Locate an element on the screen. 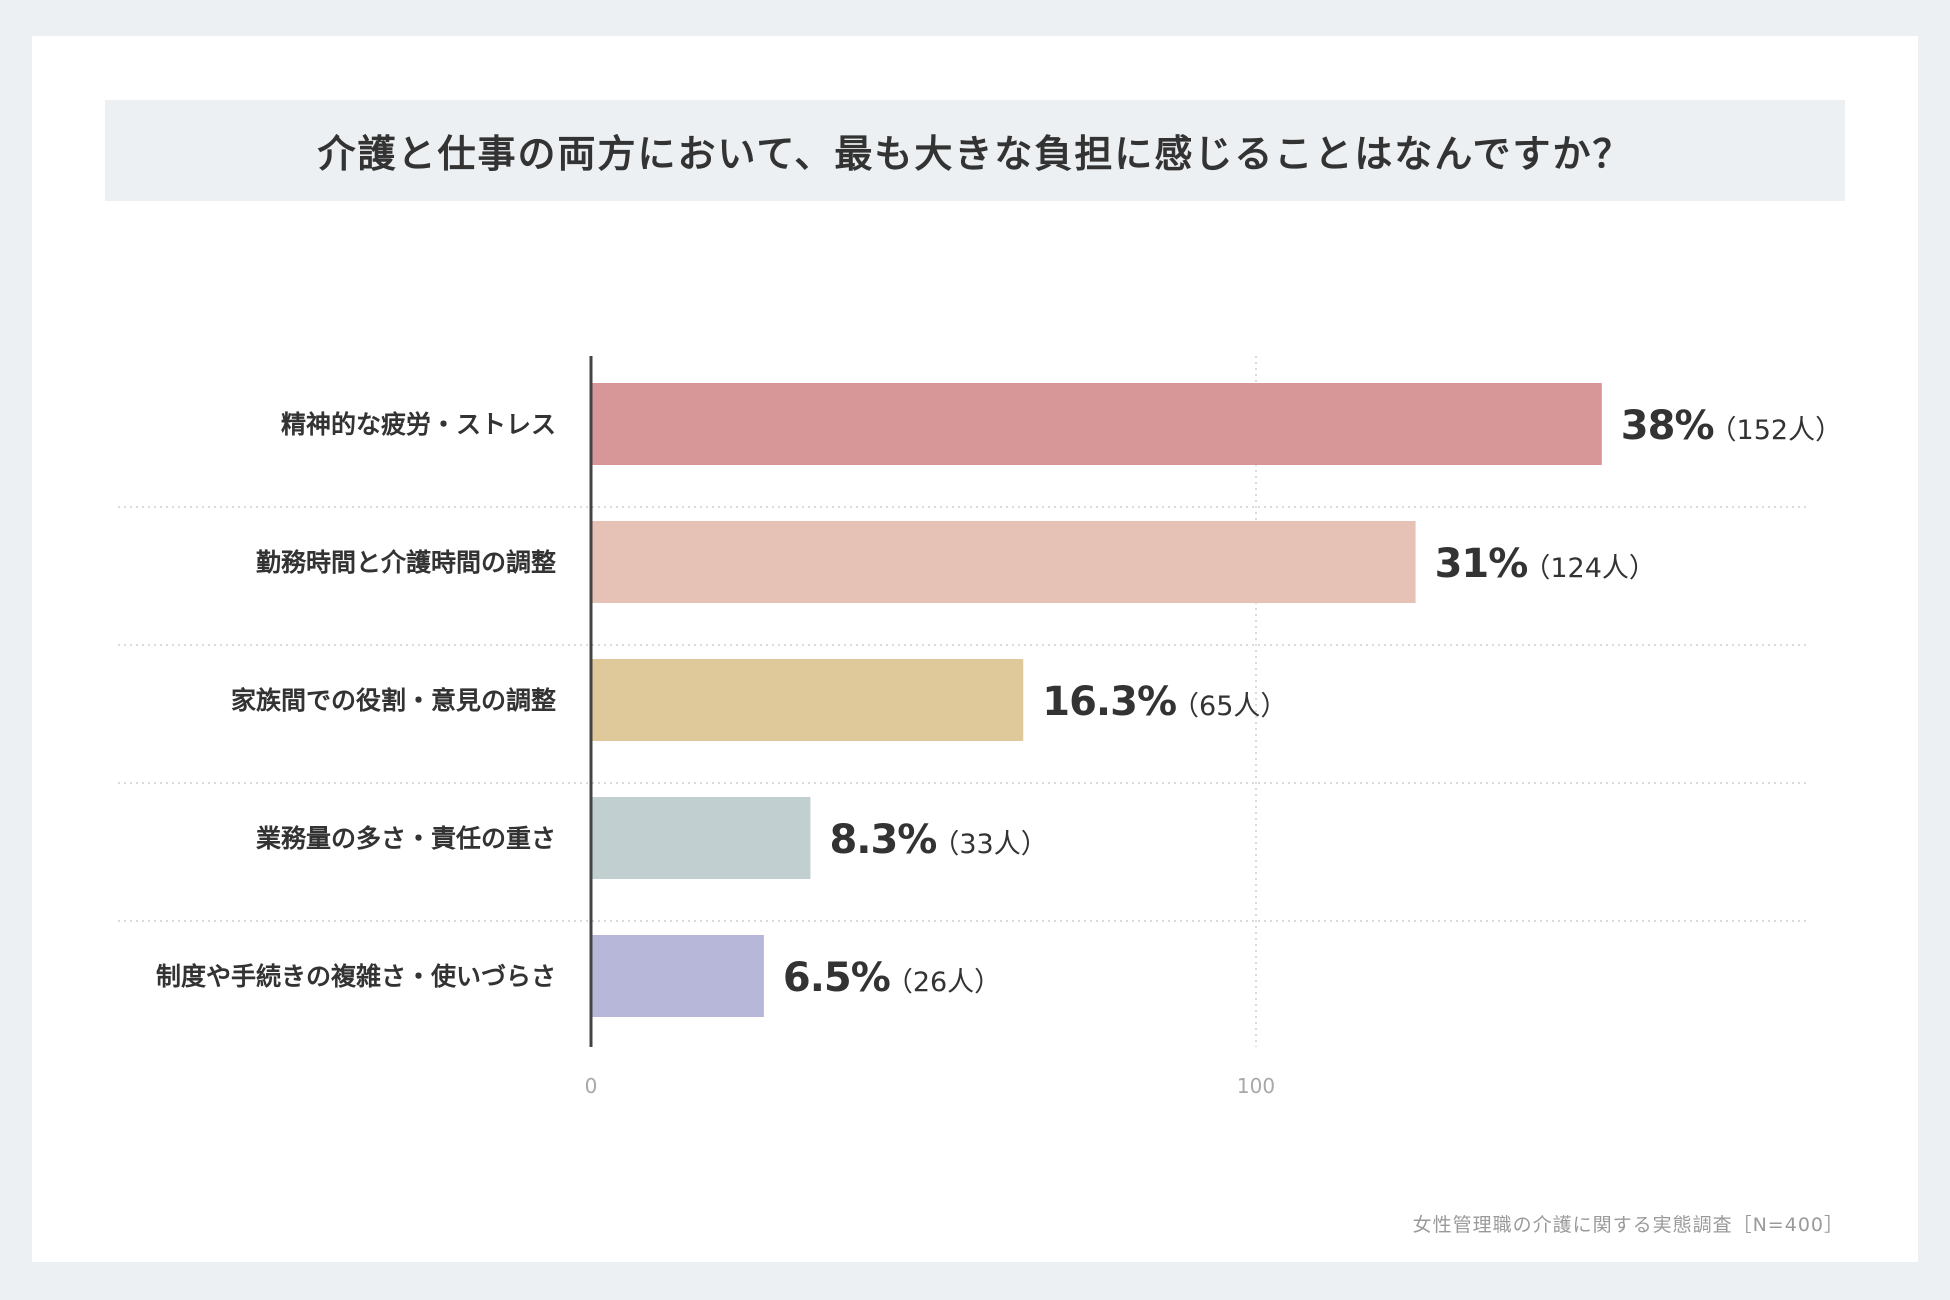  value-label: 31%（124人） is located at coordinates (1545, 564).